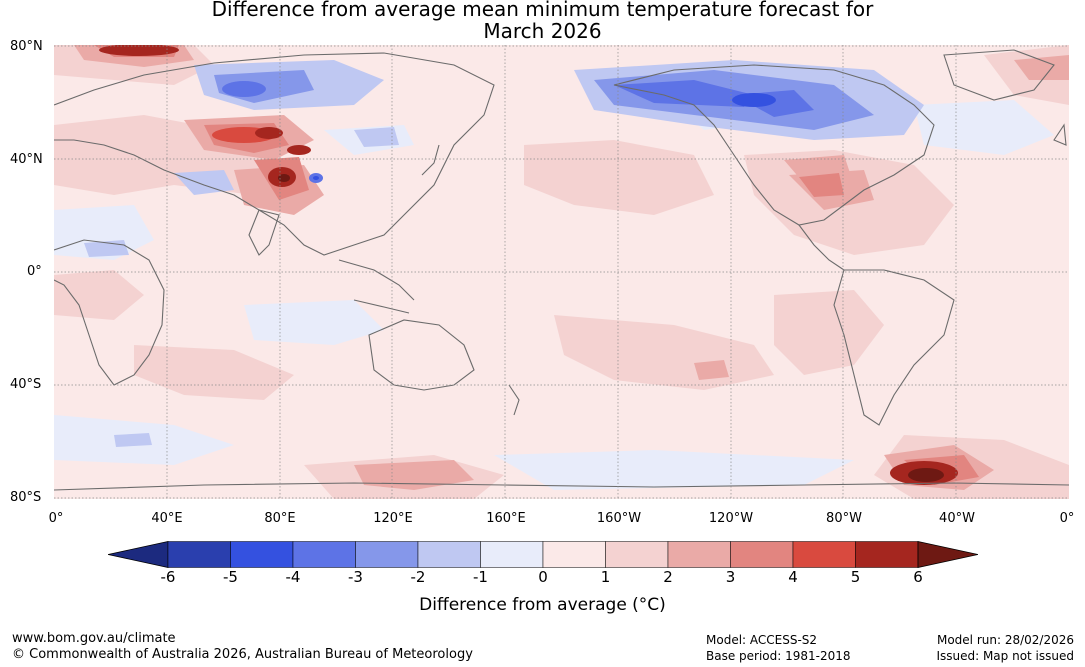  Describe the element at coordinates (918, 577) in the screenshot. I see `colorbar-tick-label: 6` at that location.